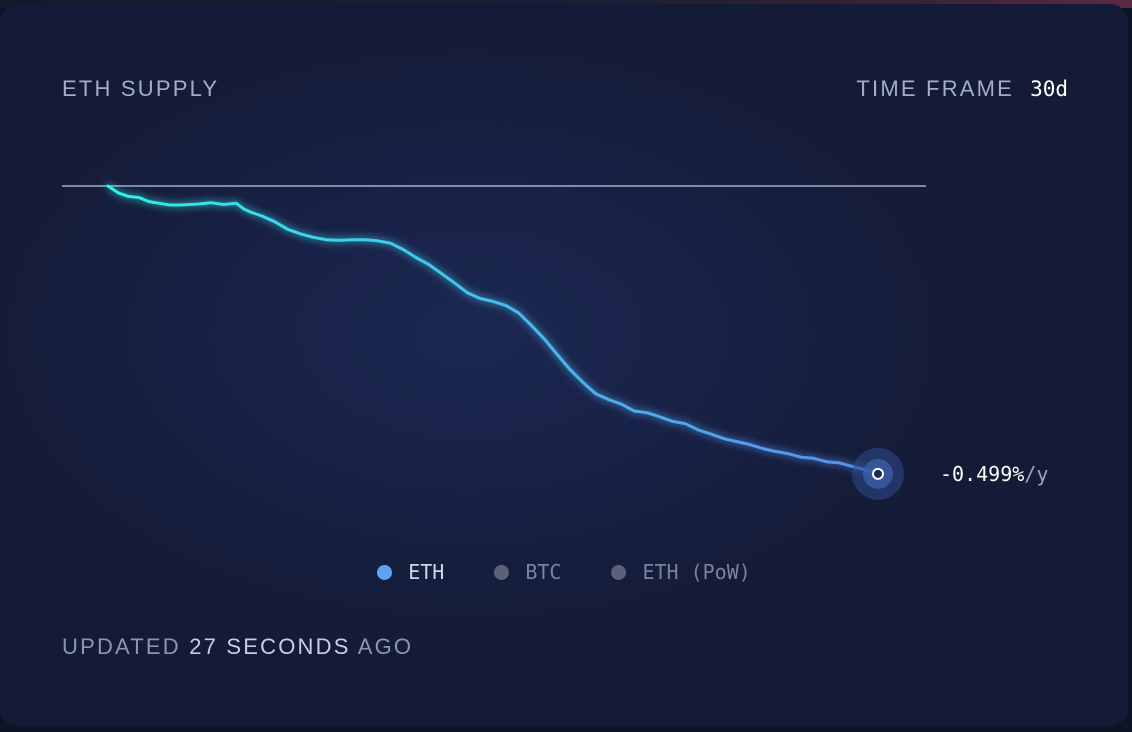 The height and width of the screenshot is (732, 1132). I want to click on timeframe-label: TIME FRAME, so click(935, 88).